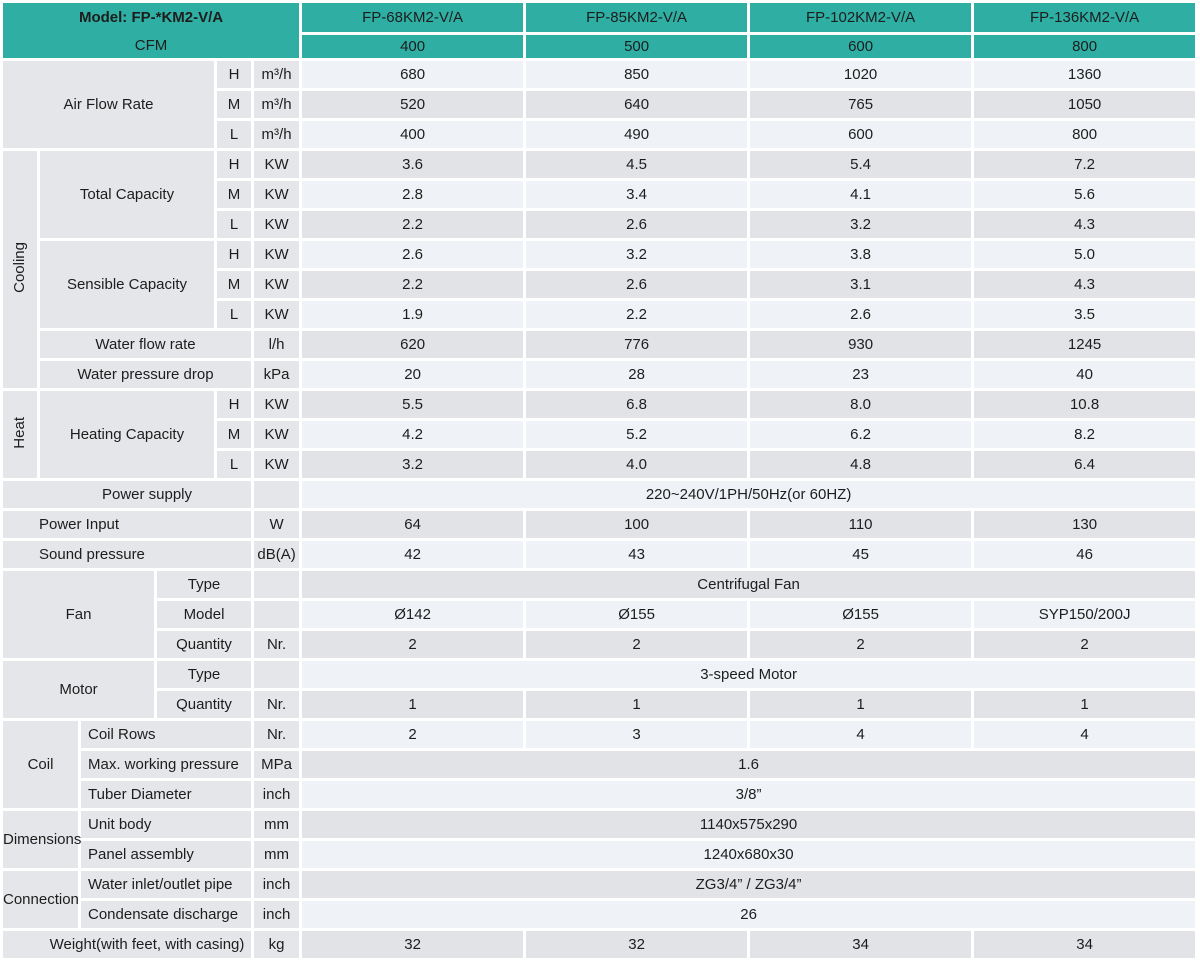  What do you see at coordinates (749, 884) in the screenshot?
I see `value-cell: ZG3/4” / ZG3/4”` at bounding box center [749, 884].